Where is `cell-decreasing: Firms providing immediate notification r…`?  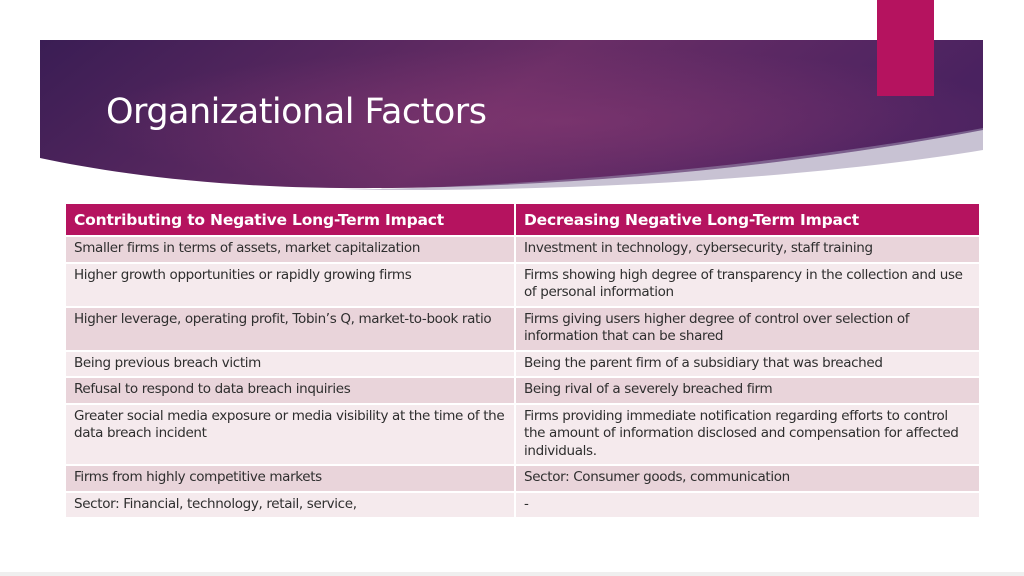 cell-decreasing: Firms providing immediate notification r… is located at coordinates (747, 433).